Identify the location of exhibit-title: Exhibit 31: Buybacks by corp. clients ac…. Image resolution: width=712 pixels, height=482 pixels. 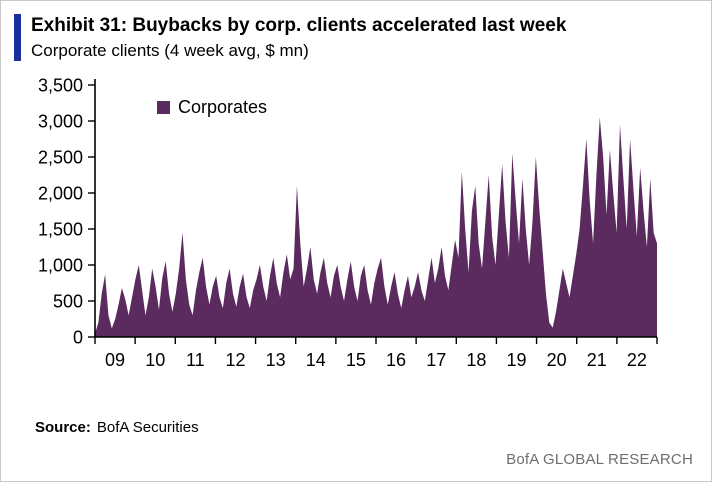
(299, 25).